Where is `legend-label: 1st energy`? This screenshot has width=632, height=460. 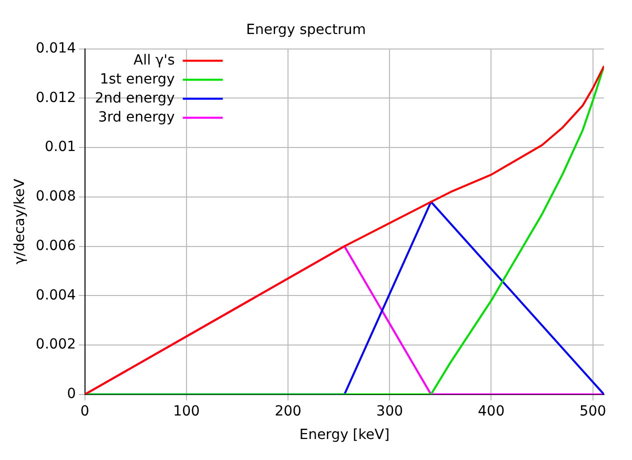 legend-label: 1st energy is located at coordinates (137, 79).